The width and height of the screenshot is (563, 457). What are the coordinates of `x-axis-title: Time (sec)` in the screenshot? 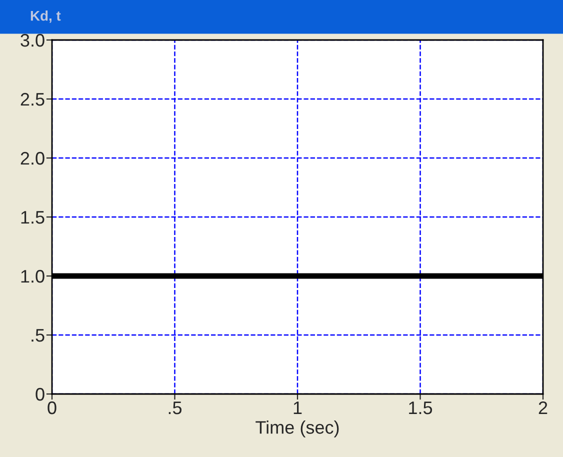 It's located at (297, 429).